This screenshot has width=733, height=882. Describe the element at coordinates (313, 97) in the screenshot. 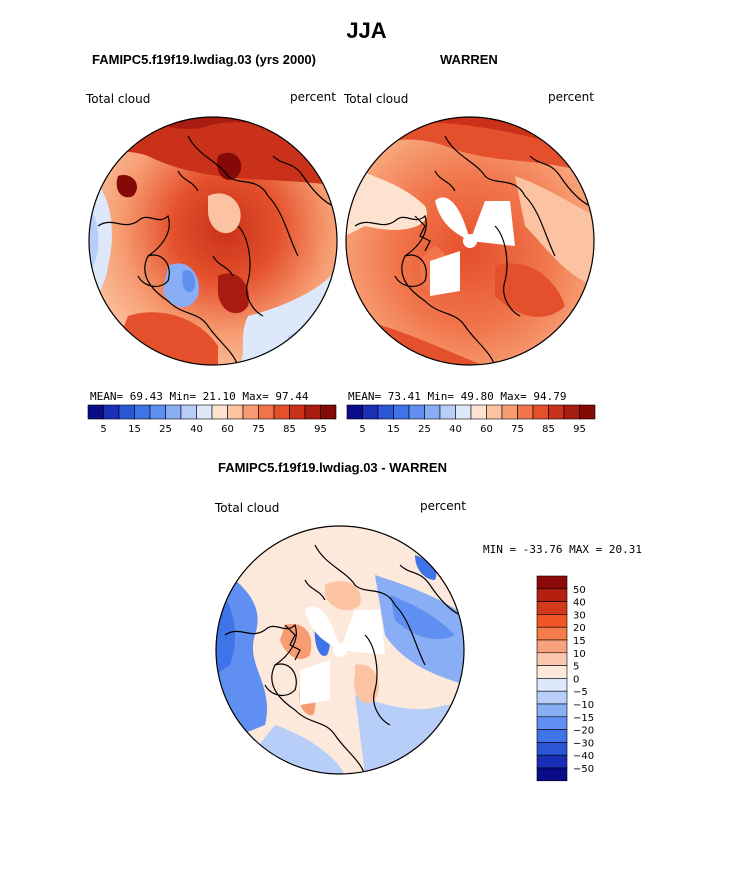

I see `panel1-units-label: percent` at that location.